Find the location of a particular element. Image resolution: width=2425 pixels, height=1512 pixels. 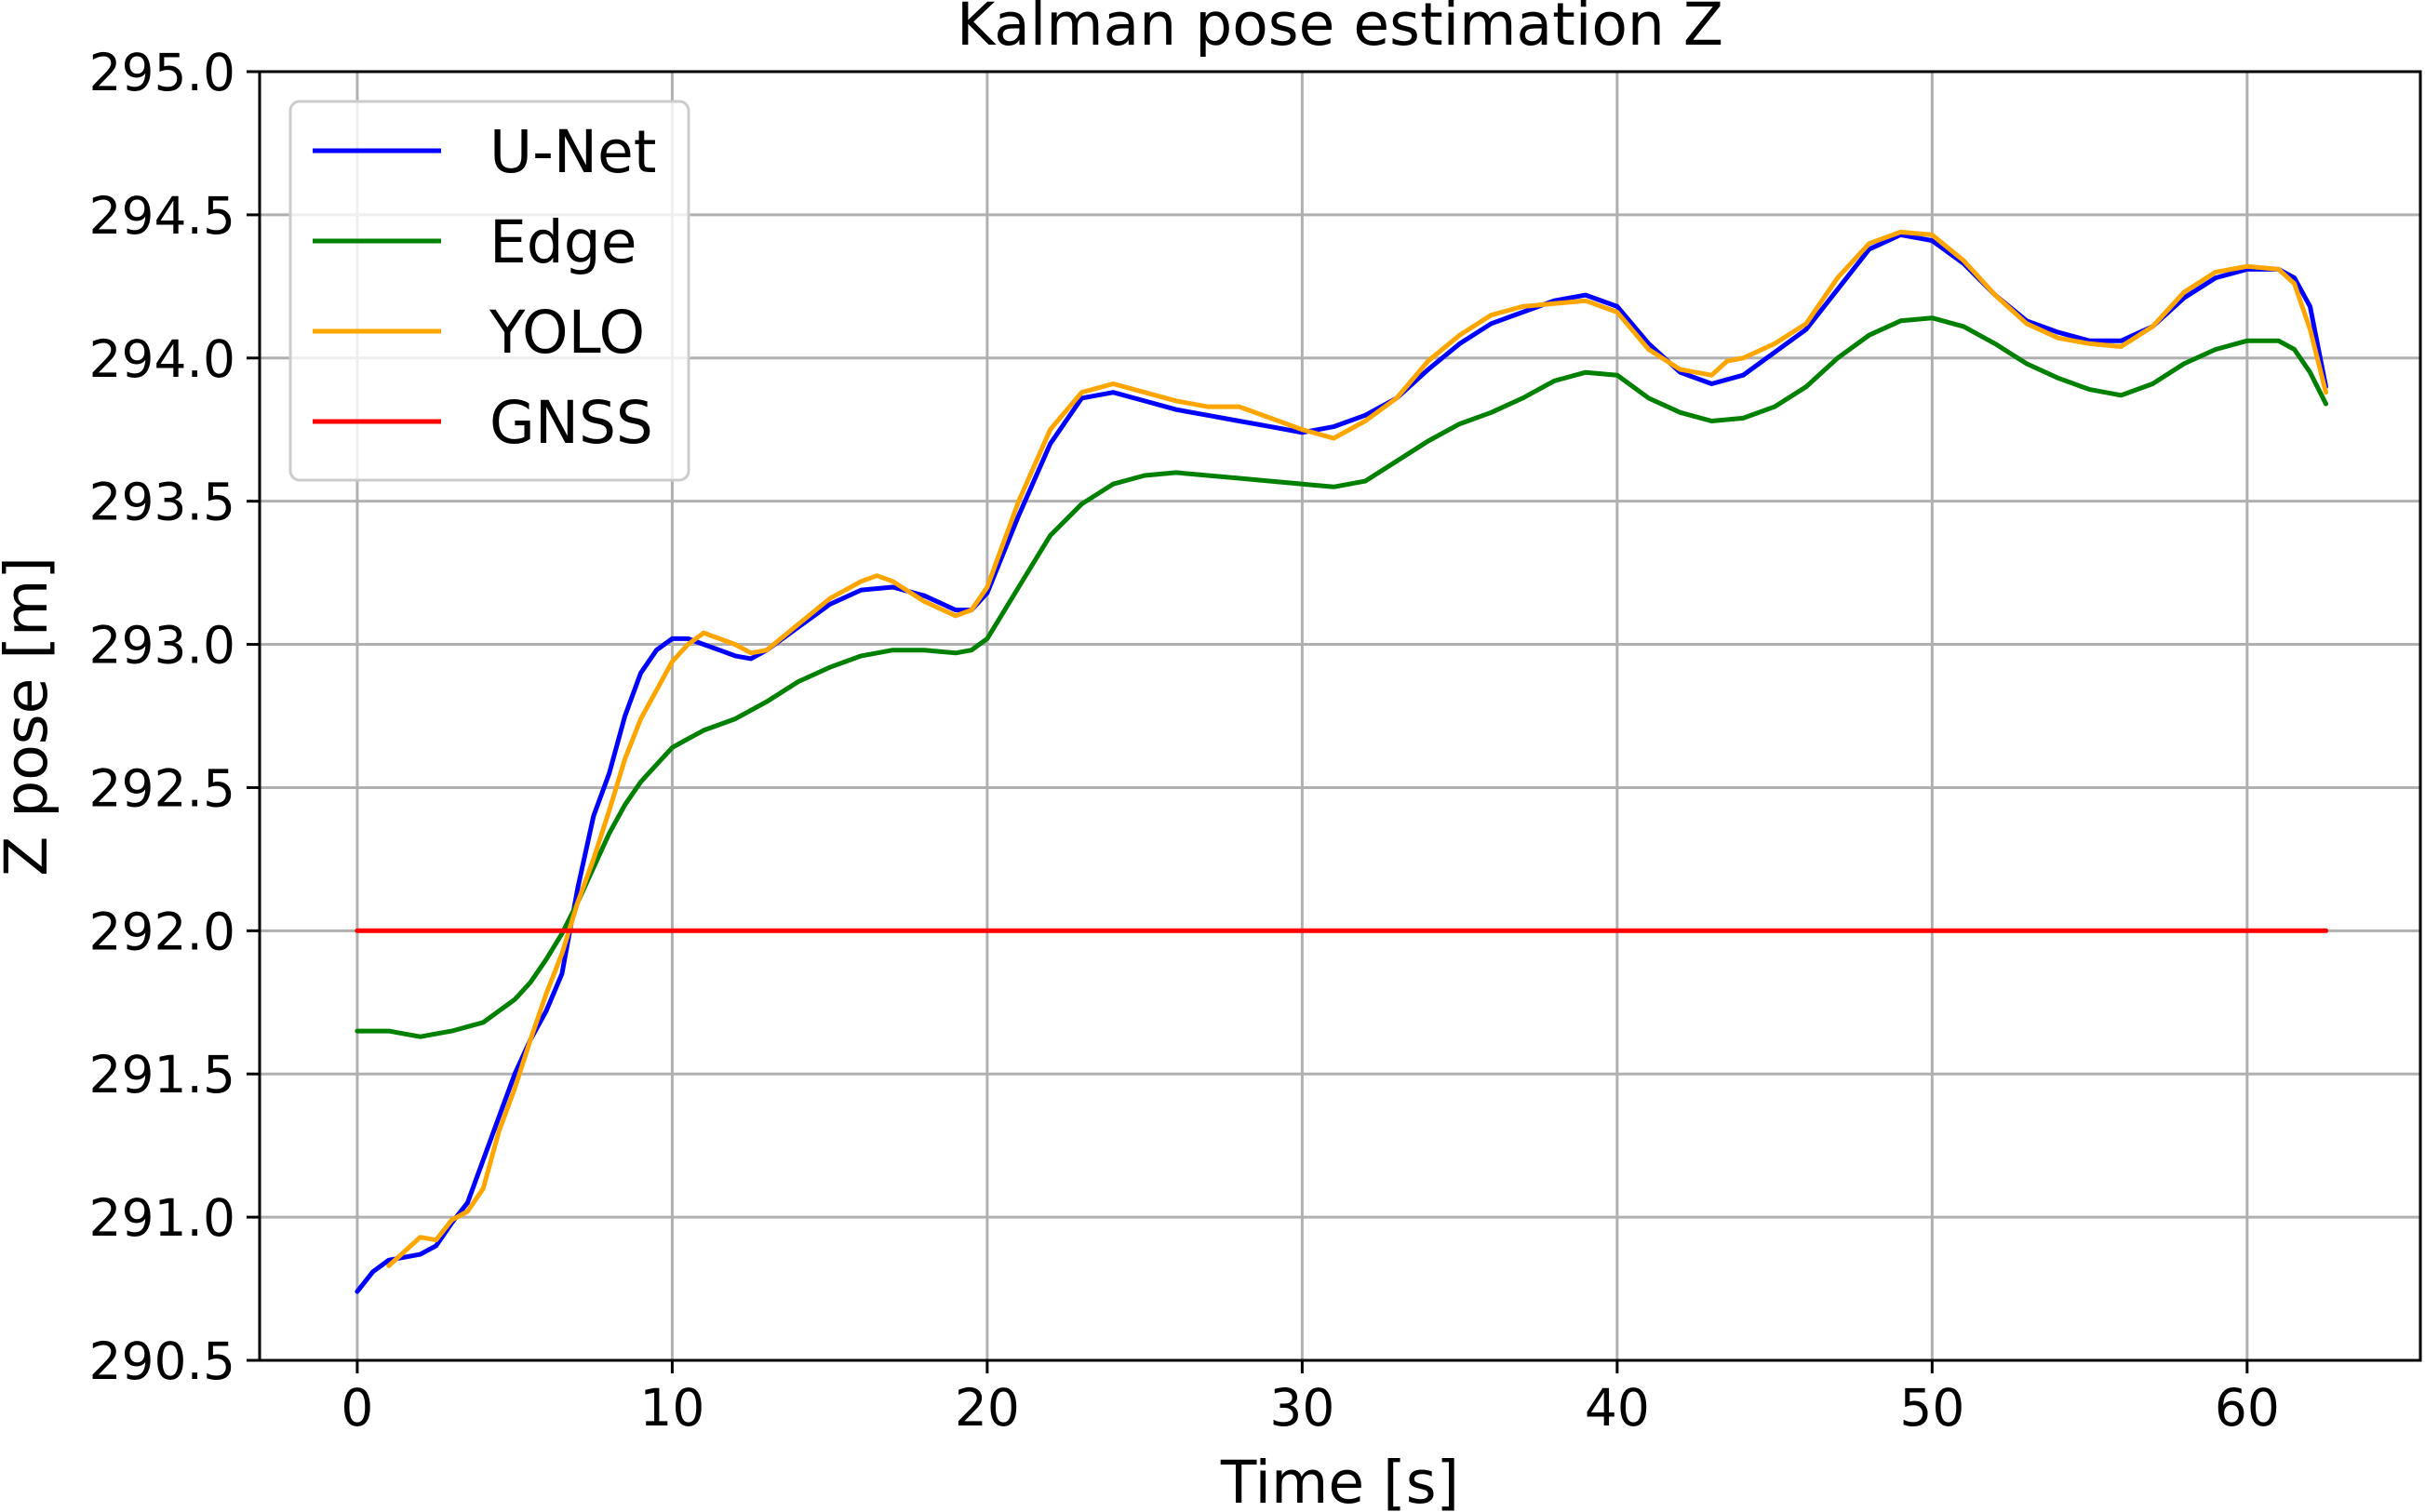

legend-item-edge: Edge is located at coordinates (475, 242).